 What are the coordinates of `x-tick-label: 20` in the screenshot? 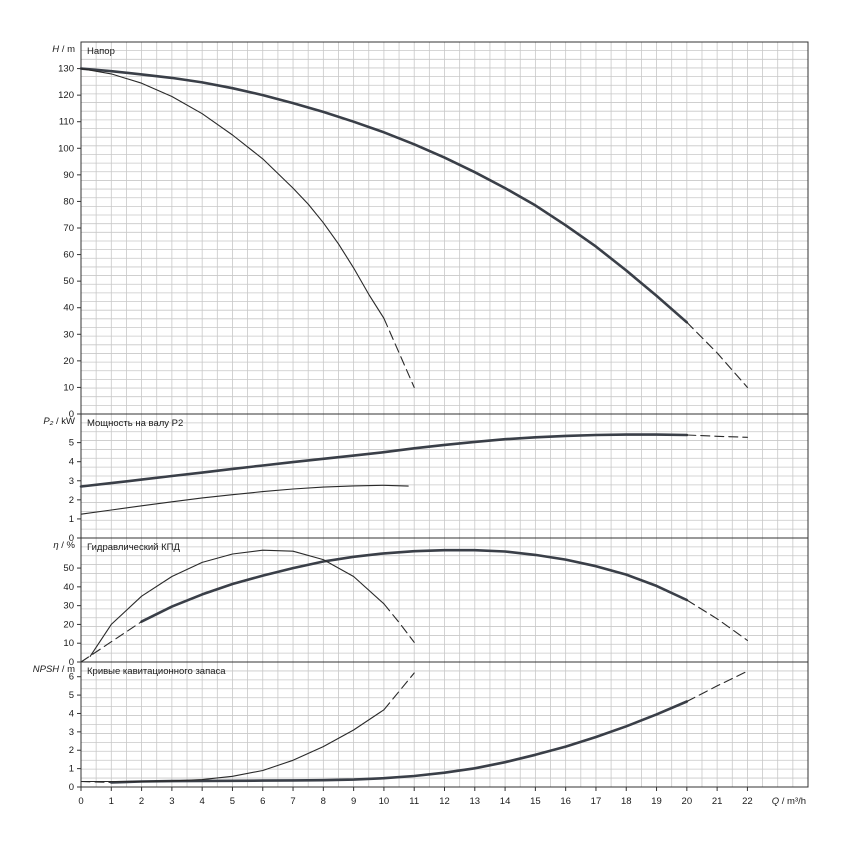 It's located at (687, 801).